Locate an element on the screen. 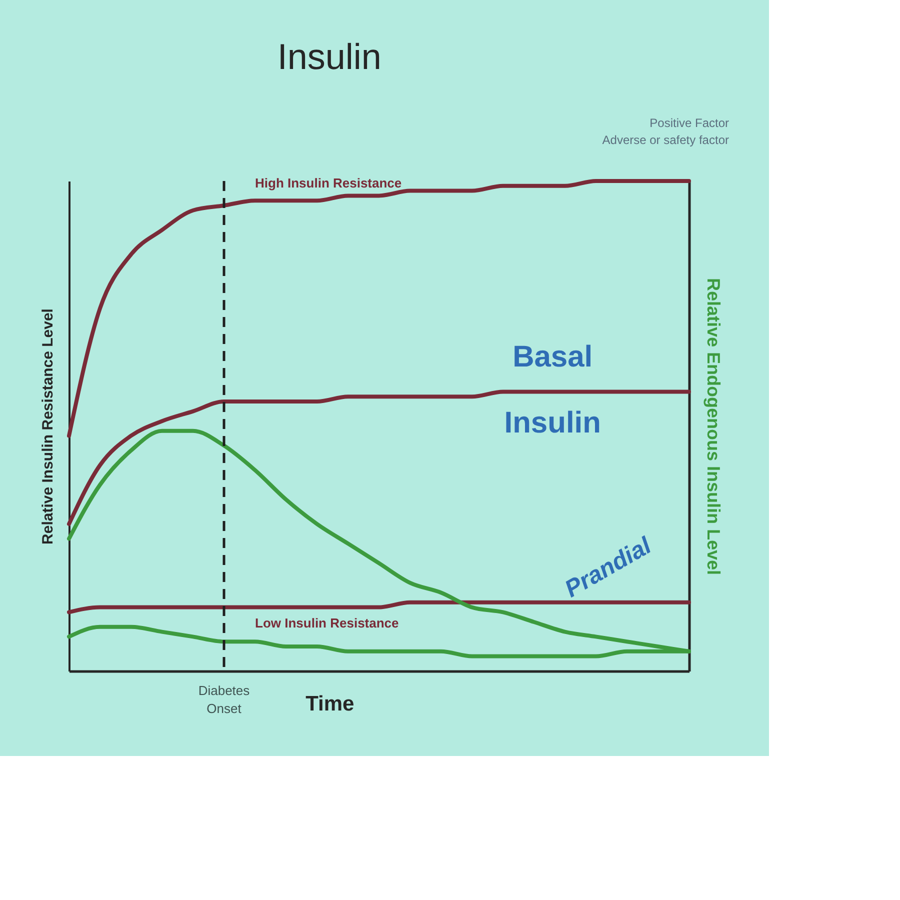 The width and height of the screenshot is (900, 900). chart-title: Insulin is located at coordinates (329, 56).